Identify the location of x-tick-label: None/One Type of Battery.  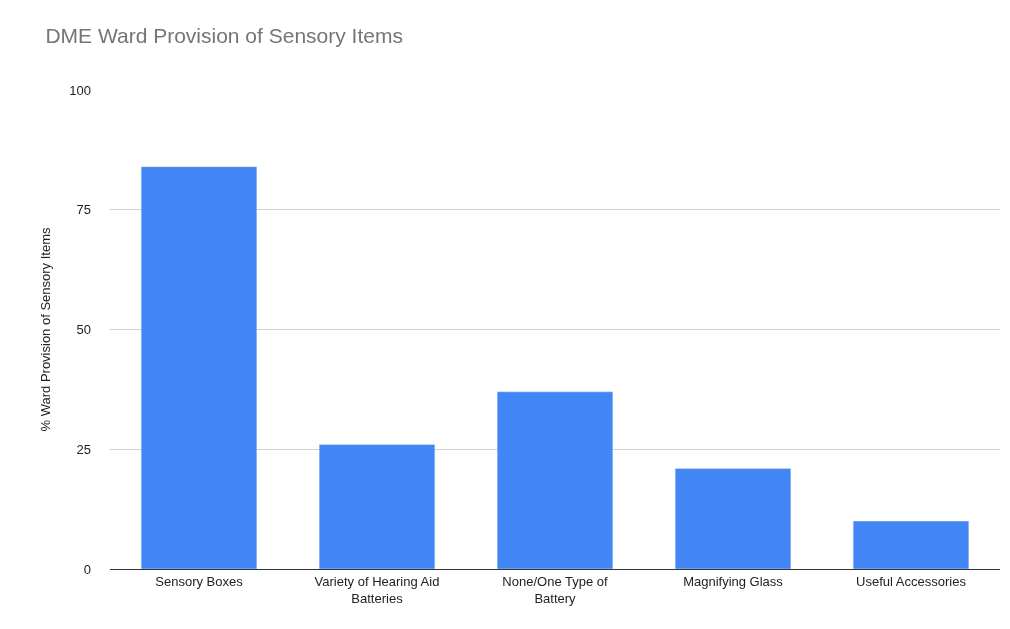
(555, 589).